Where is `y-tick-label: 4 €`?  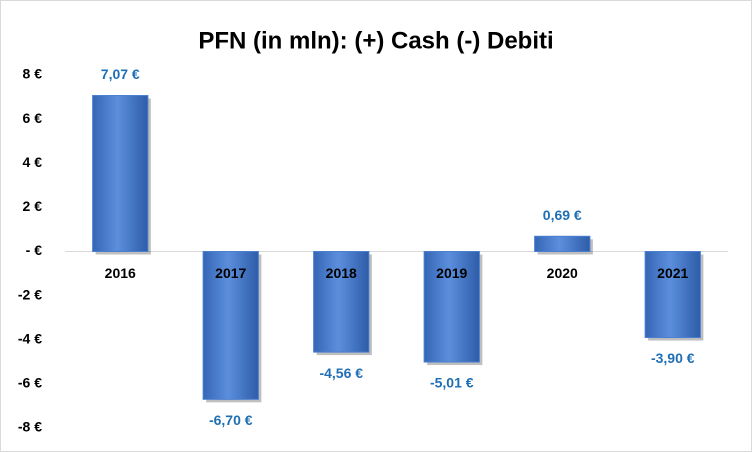
y-tick-label: 4 € is located at coordinates (33, 162).